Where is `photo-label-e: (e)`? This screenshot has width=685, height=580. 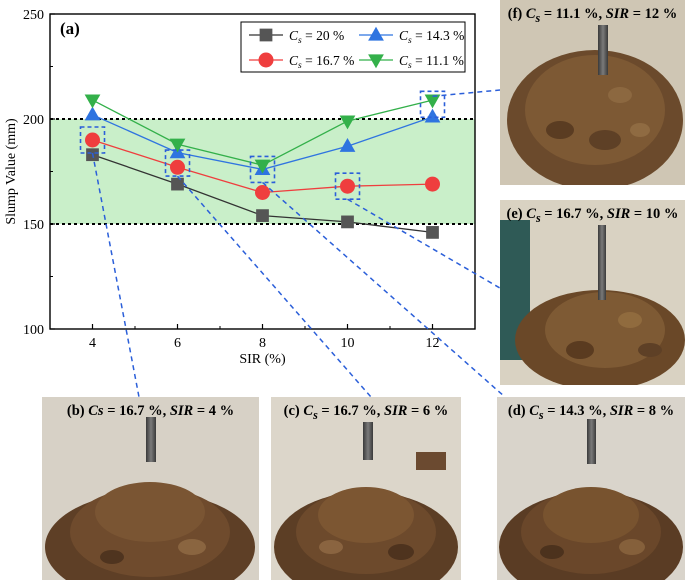 photo-label-e: (e) is located at coordinates (514, 214).